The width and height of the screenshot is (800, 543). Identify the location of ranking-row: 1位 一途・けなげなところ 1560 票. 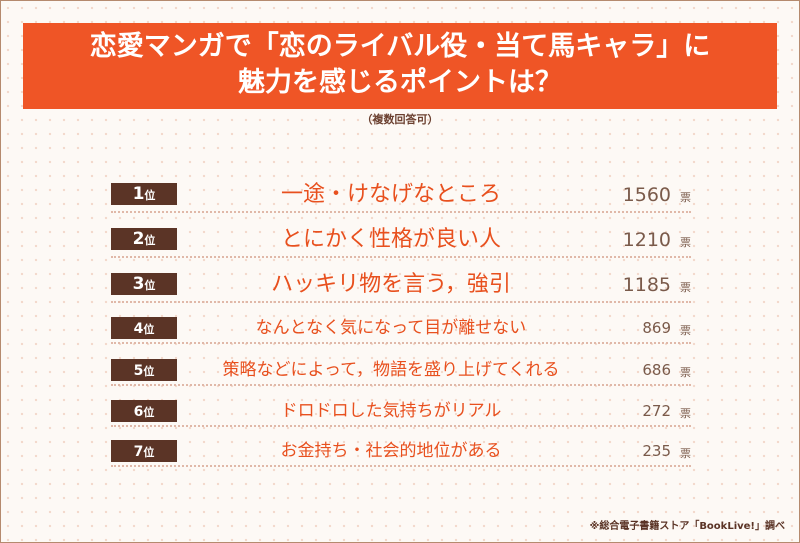
(401, 196).